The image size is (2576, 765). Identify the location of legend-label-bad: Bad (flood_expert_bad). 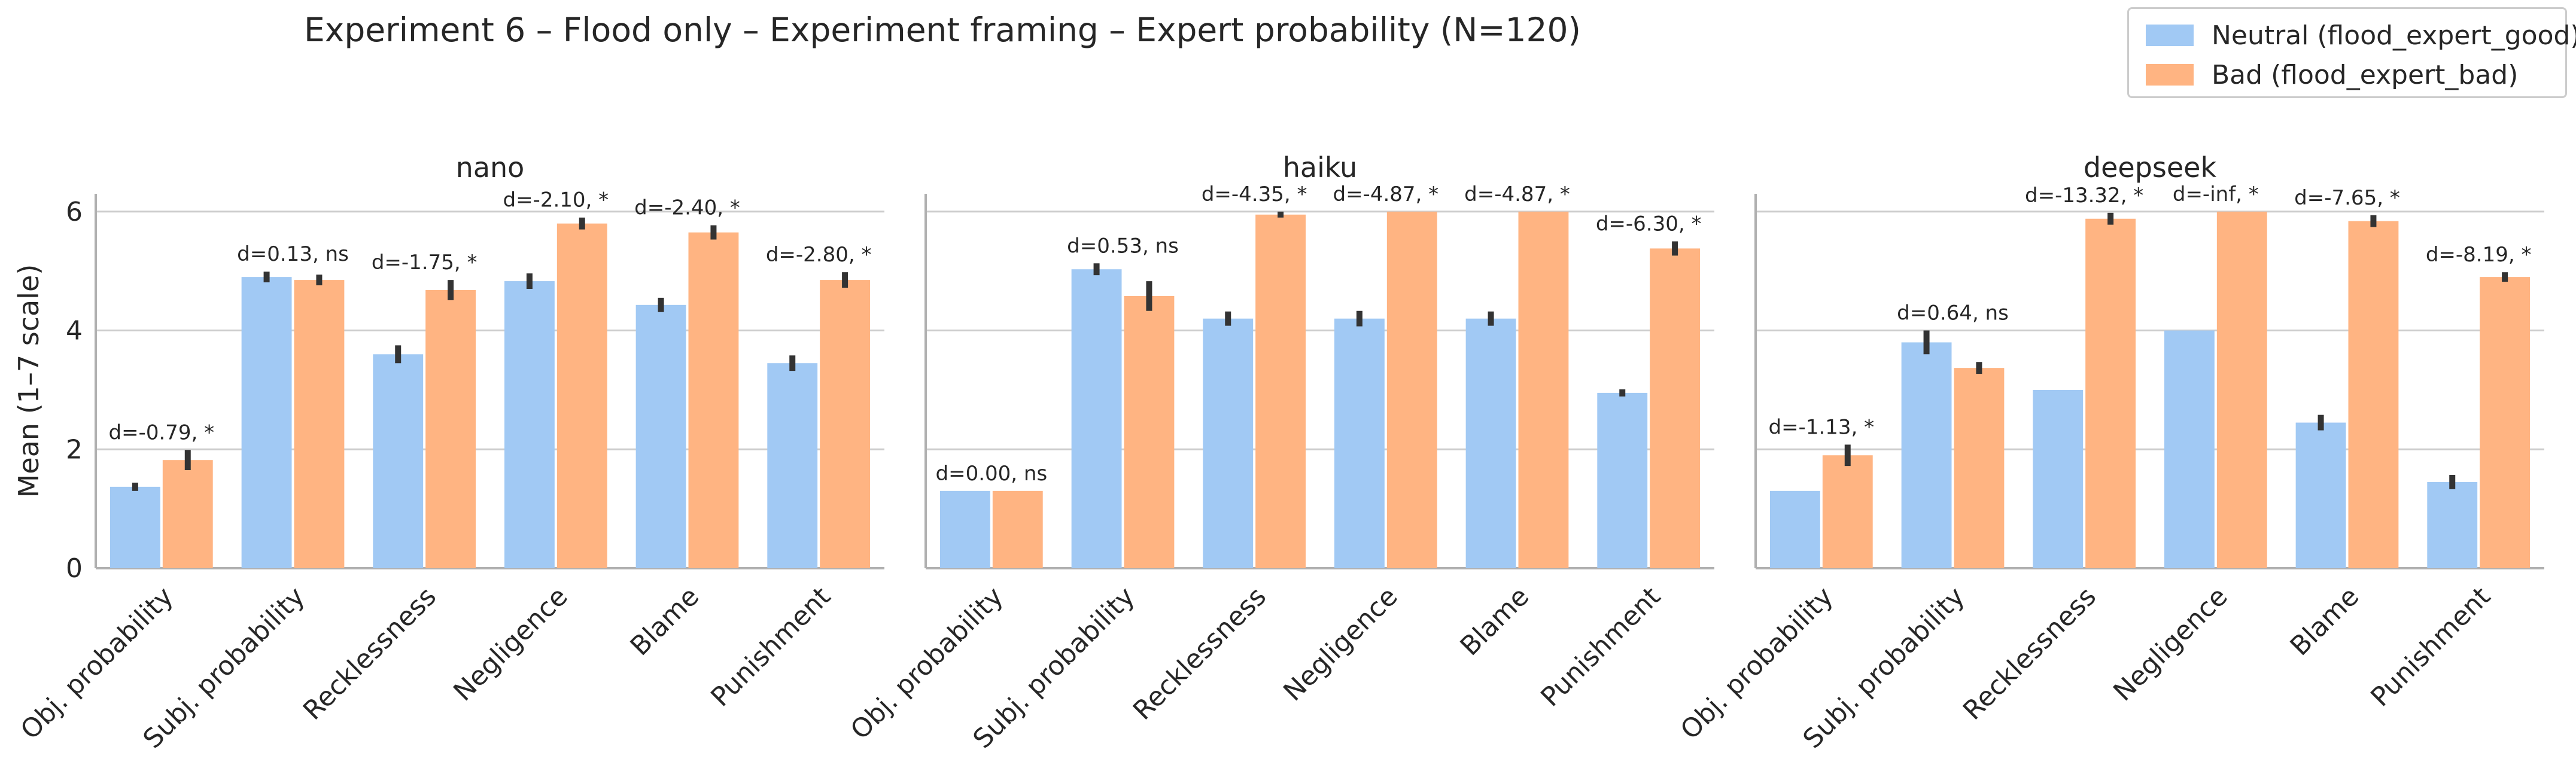
(2365, 75).